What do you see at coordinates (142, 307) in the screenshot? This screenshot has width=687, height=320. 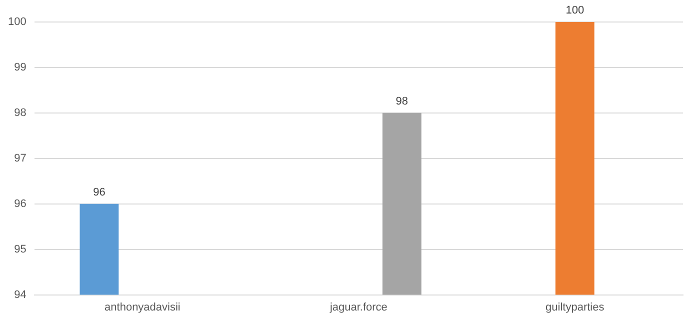 I see `x-tick-label: anthonyadavisii` at bounding box center [142, 307].